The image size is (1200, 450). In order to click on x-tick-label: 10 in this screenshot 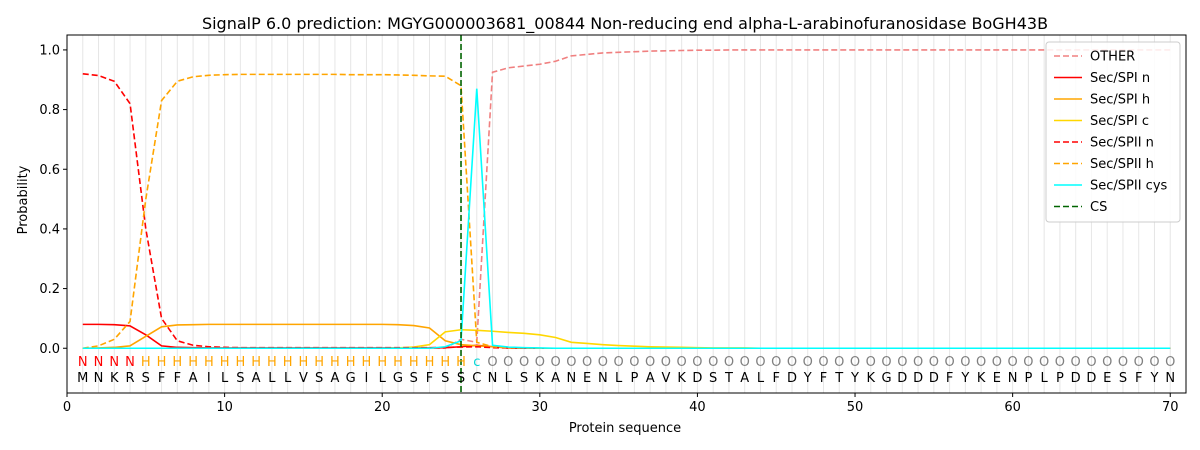, I will do `click(224, 407)`.